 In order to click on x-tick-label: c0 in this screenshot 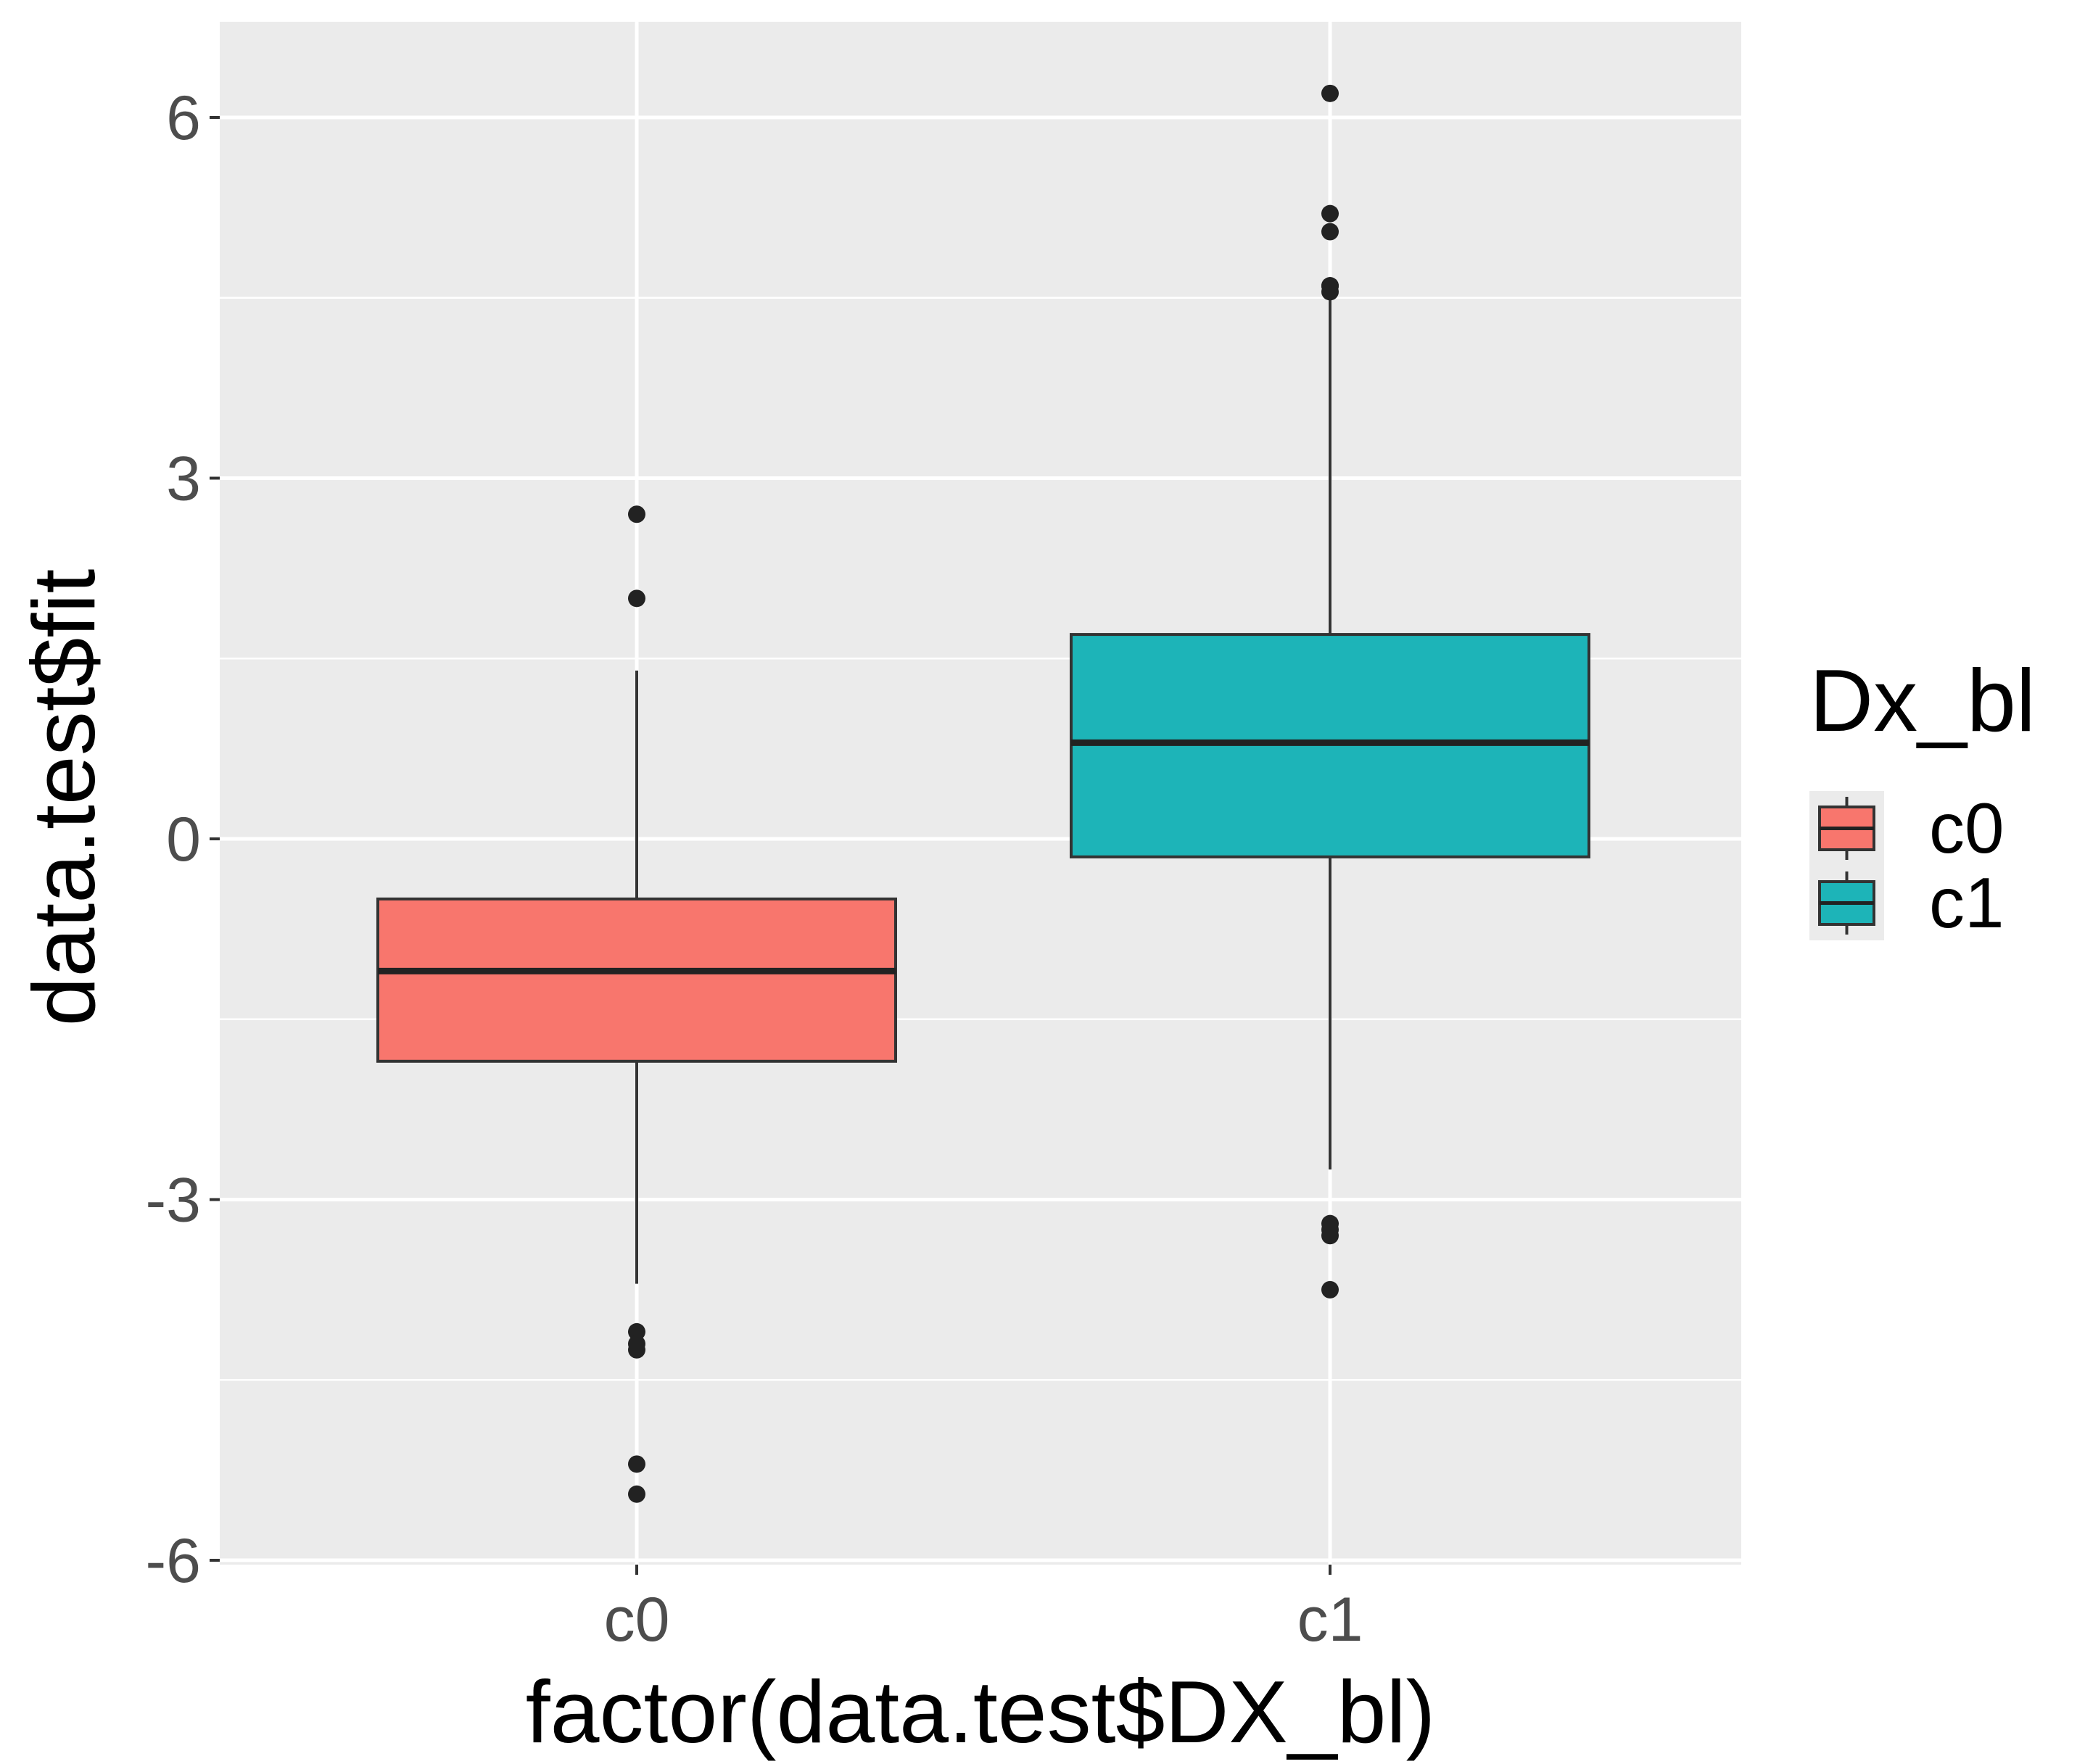, I will do `click(637, 1620)`.